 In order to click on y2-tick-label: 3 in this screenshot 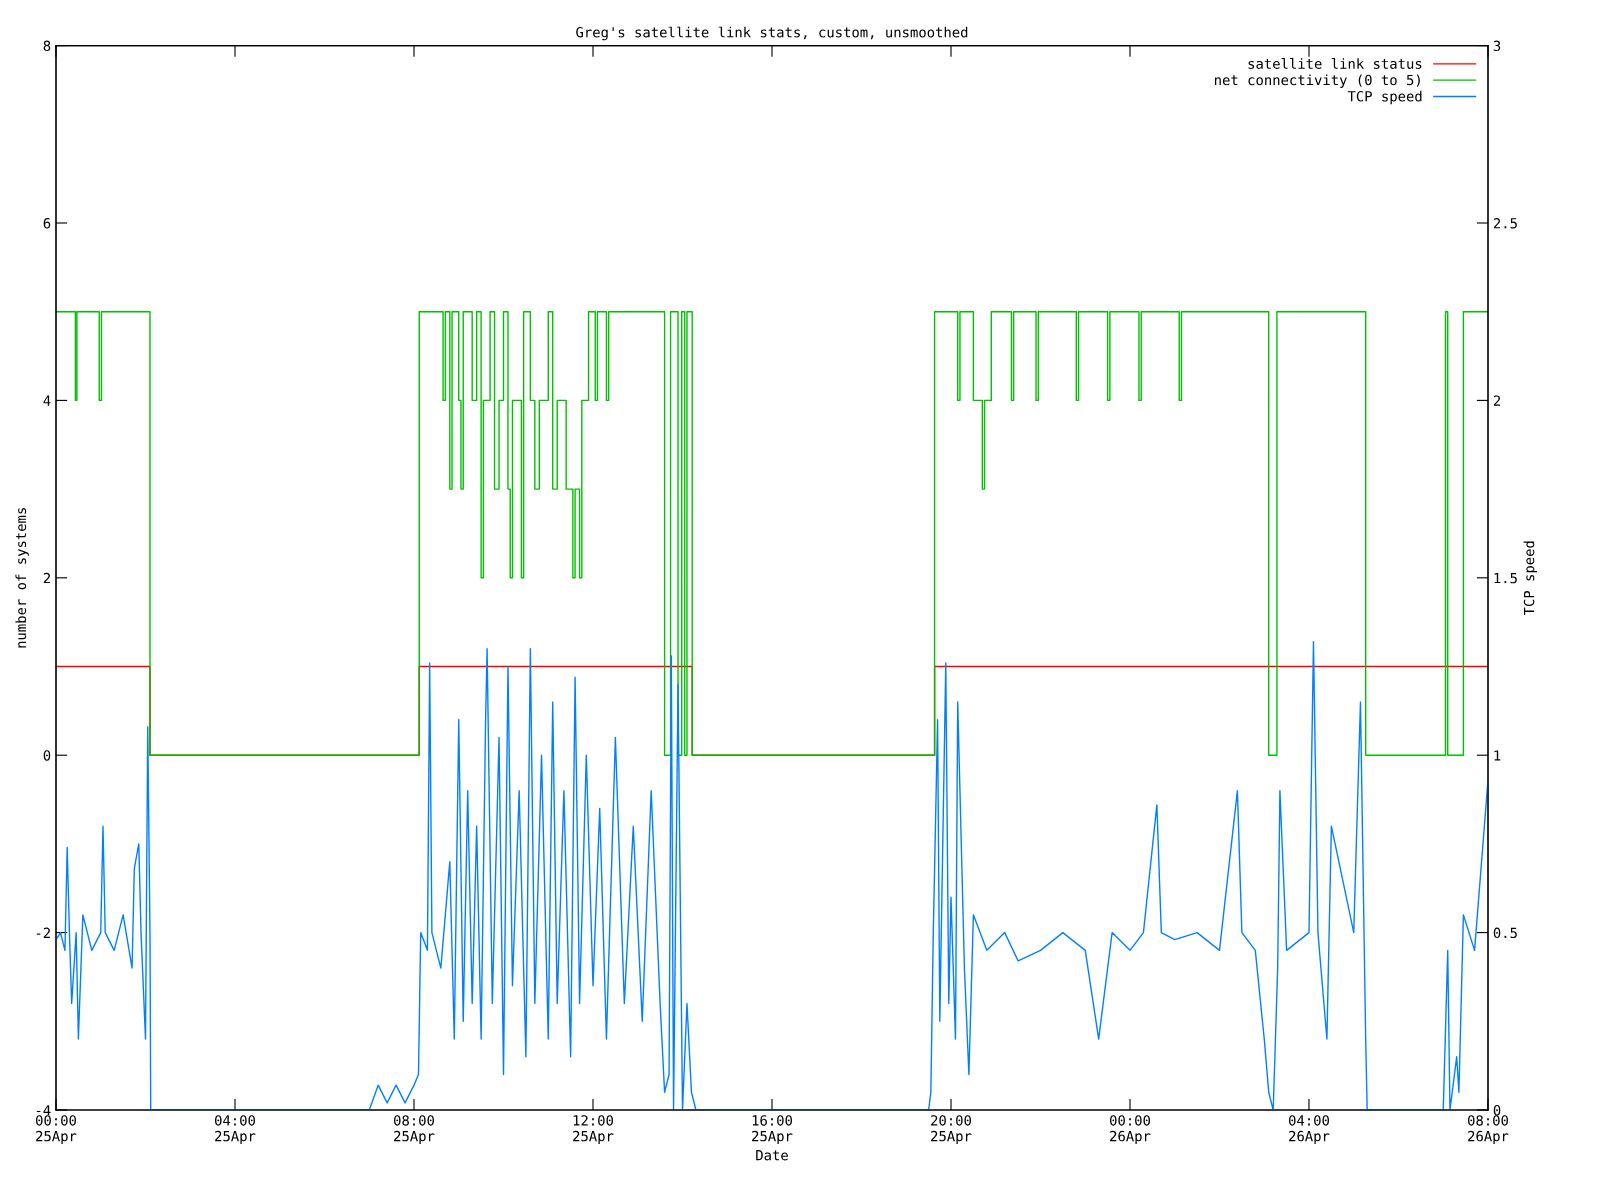, I will do `click(1497, 46)`.